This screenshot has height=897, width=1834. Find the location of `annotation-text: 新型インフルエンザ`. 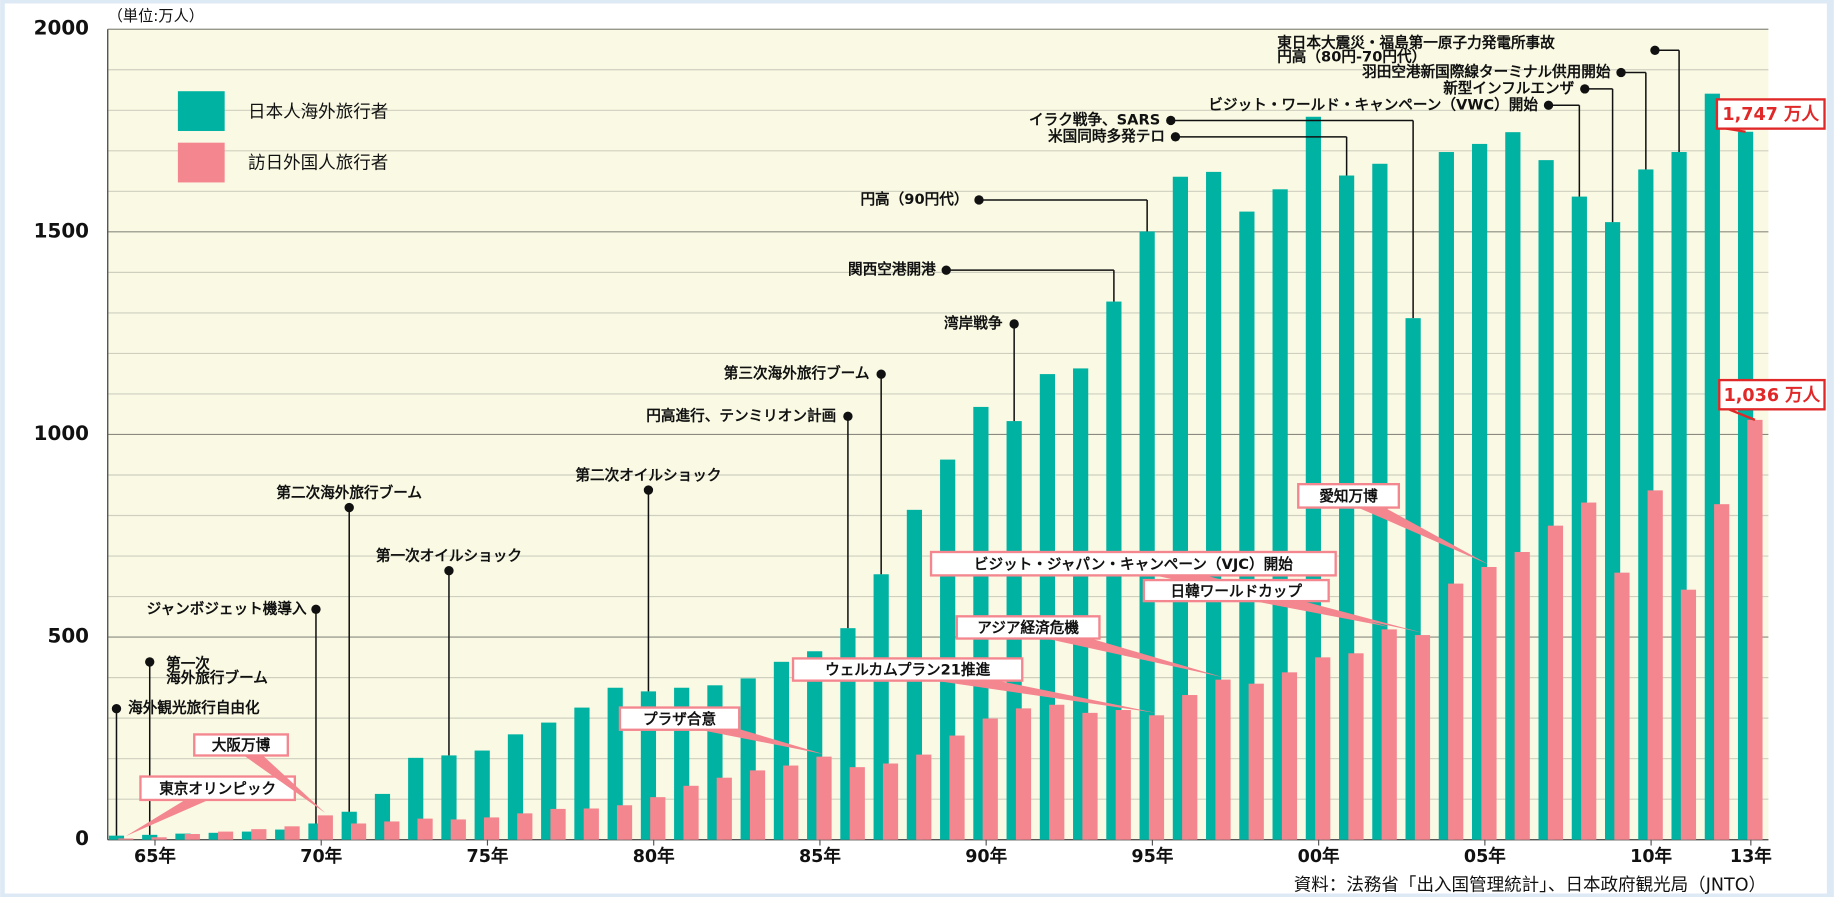

annotation-text: 新型インフルエンザ is located at coordinates (1508, 88).